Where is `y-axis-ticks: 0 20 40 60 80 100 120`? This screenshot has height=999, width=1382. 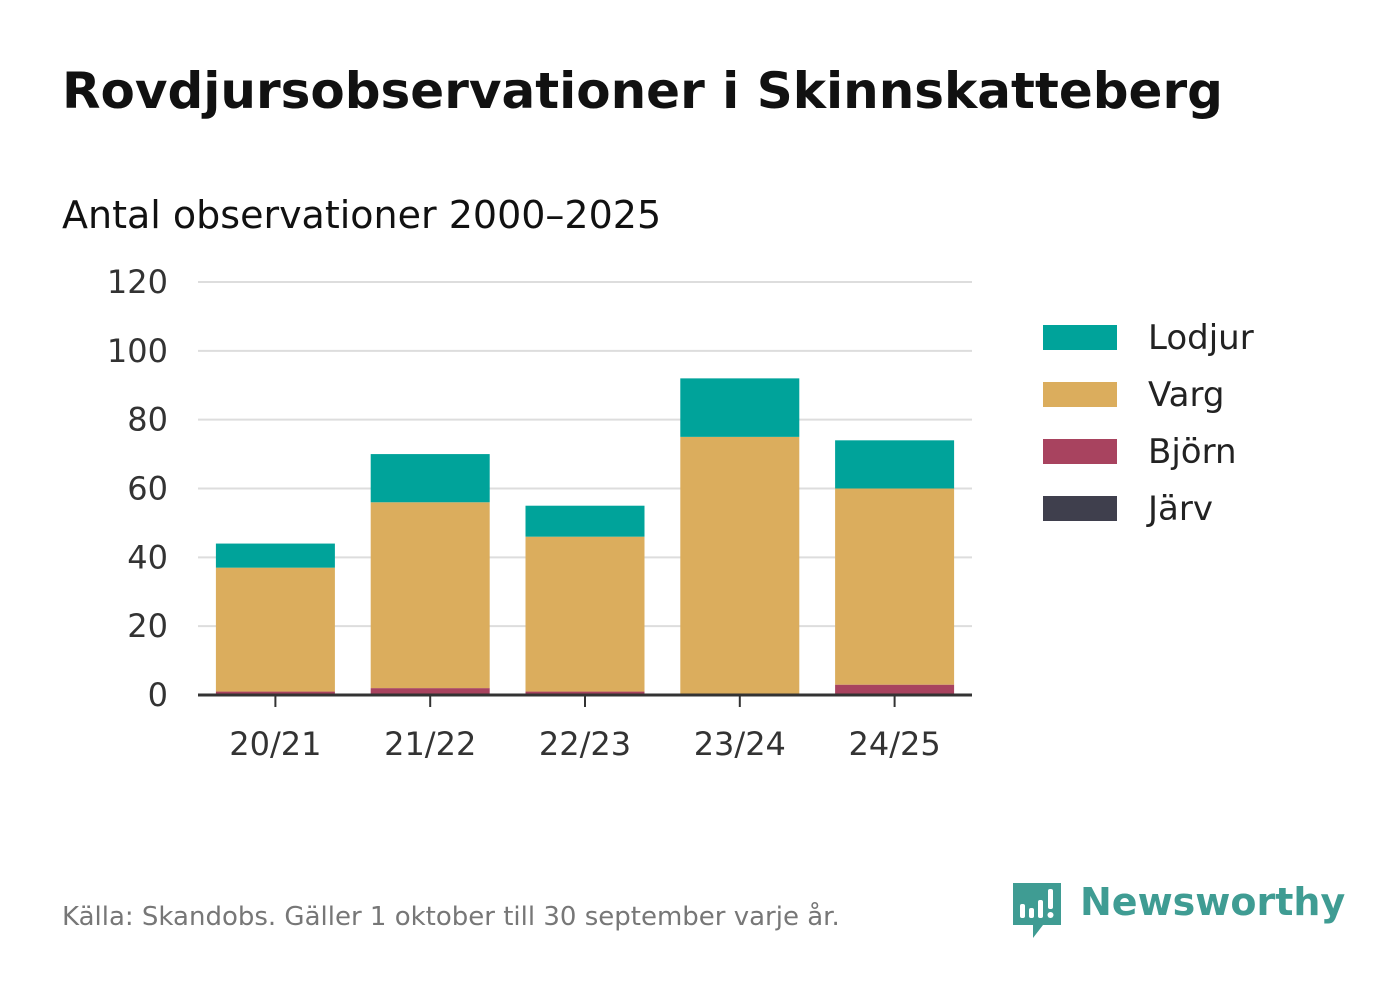
y-axis-ticks: 0 20 40 60 80 100 120 is located at coordinates (137, 488).